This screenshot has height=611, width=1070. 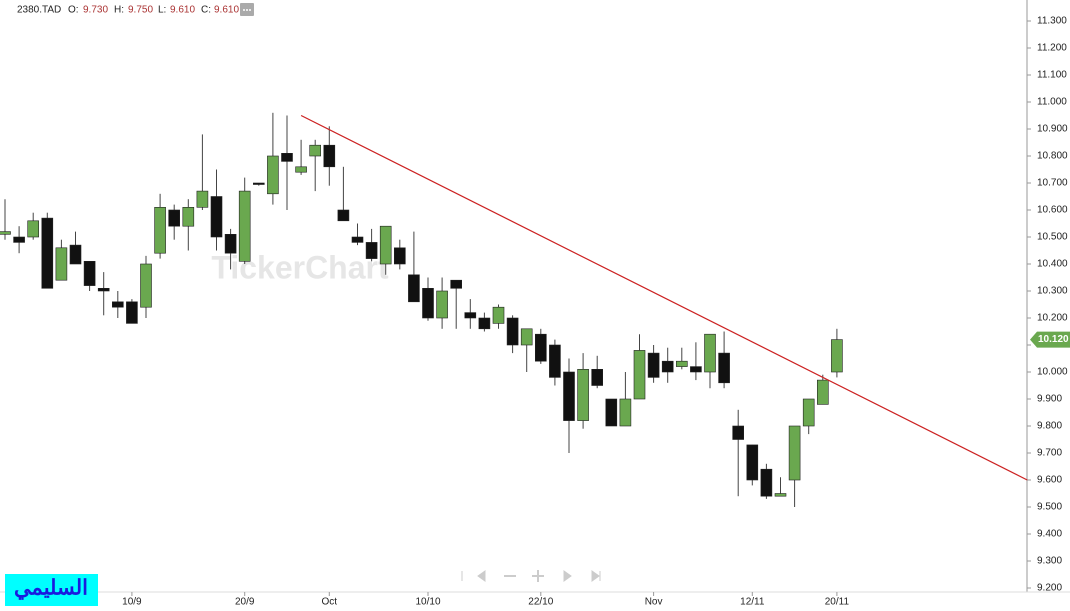 What do you see at coordinates (531, 576) in the screenshot?
I see `navigation` at bounding box center [531, 576].